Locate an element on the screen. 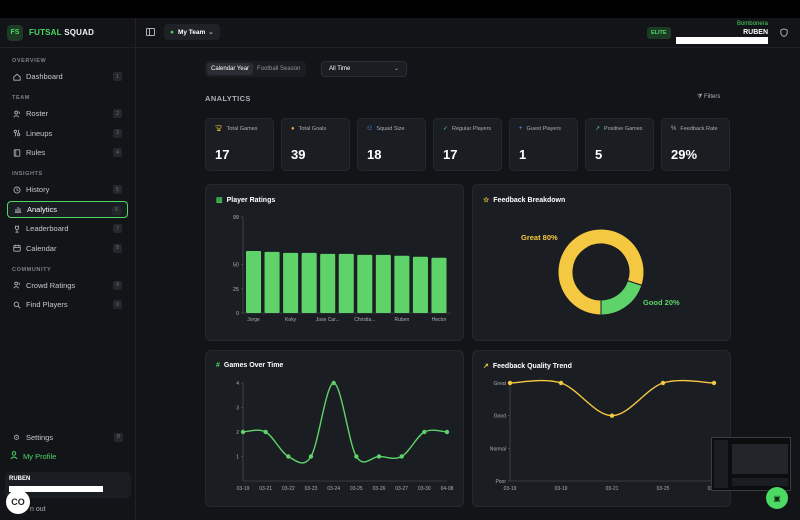 This screenshot has height=520, width=800. tab-calendar-year: Calendar Year is located at coordinates (230, 69).